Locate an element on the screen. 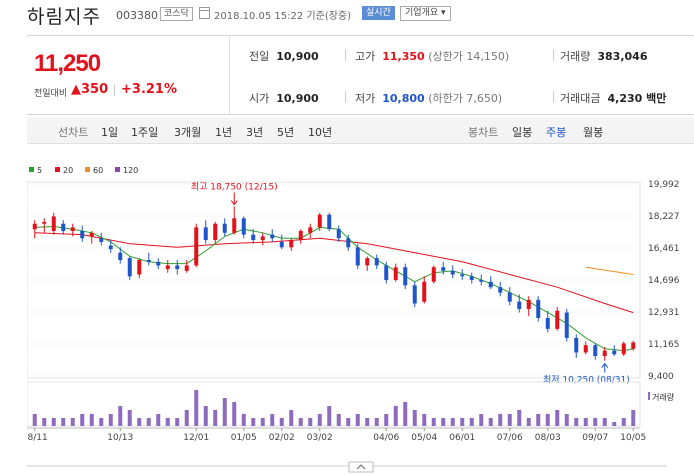  period-1w: 1주일 is located at coordinates (145, 132).